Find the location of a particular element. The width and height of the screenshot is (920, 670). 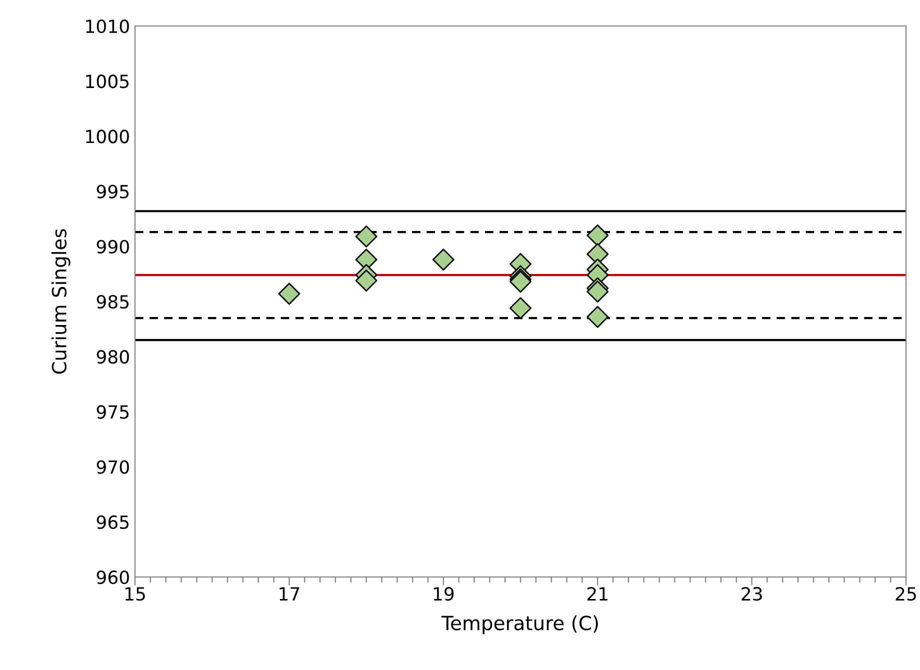

x-tick-label: 21 is located at coordinates (597, 593).